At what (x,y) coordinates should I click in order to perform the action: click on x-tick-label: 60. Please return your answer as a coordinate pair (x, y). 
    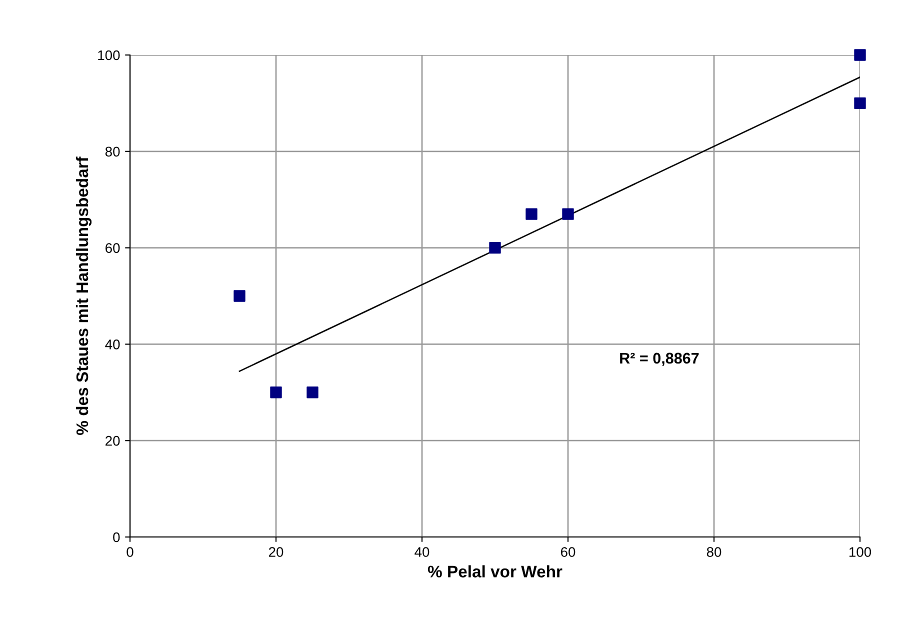
    Looking at the image, I should click on (568, 552).